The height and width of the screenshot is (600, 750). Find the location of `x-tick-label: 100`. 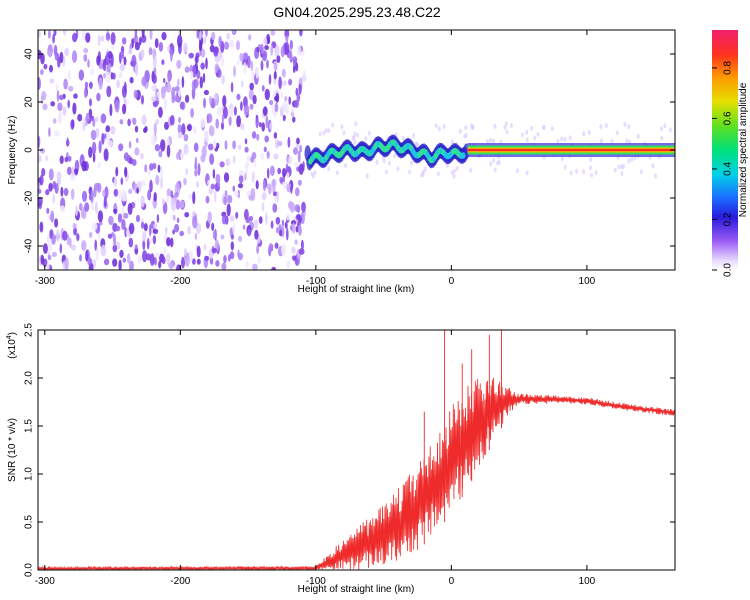

x-tick-label: 100 is located at coordinates (587, 581).